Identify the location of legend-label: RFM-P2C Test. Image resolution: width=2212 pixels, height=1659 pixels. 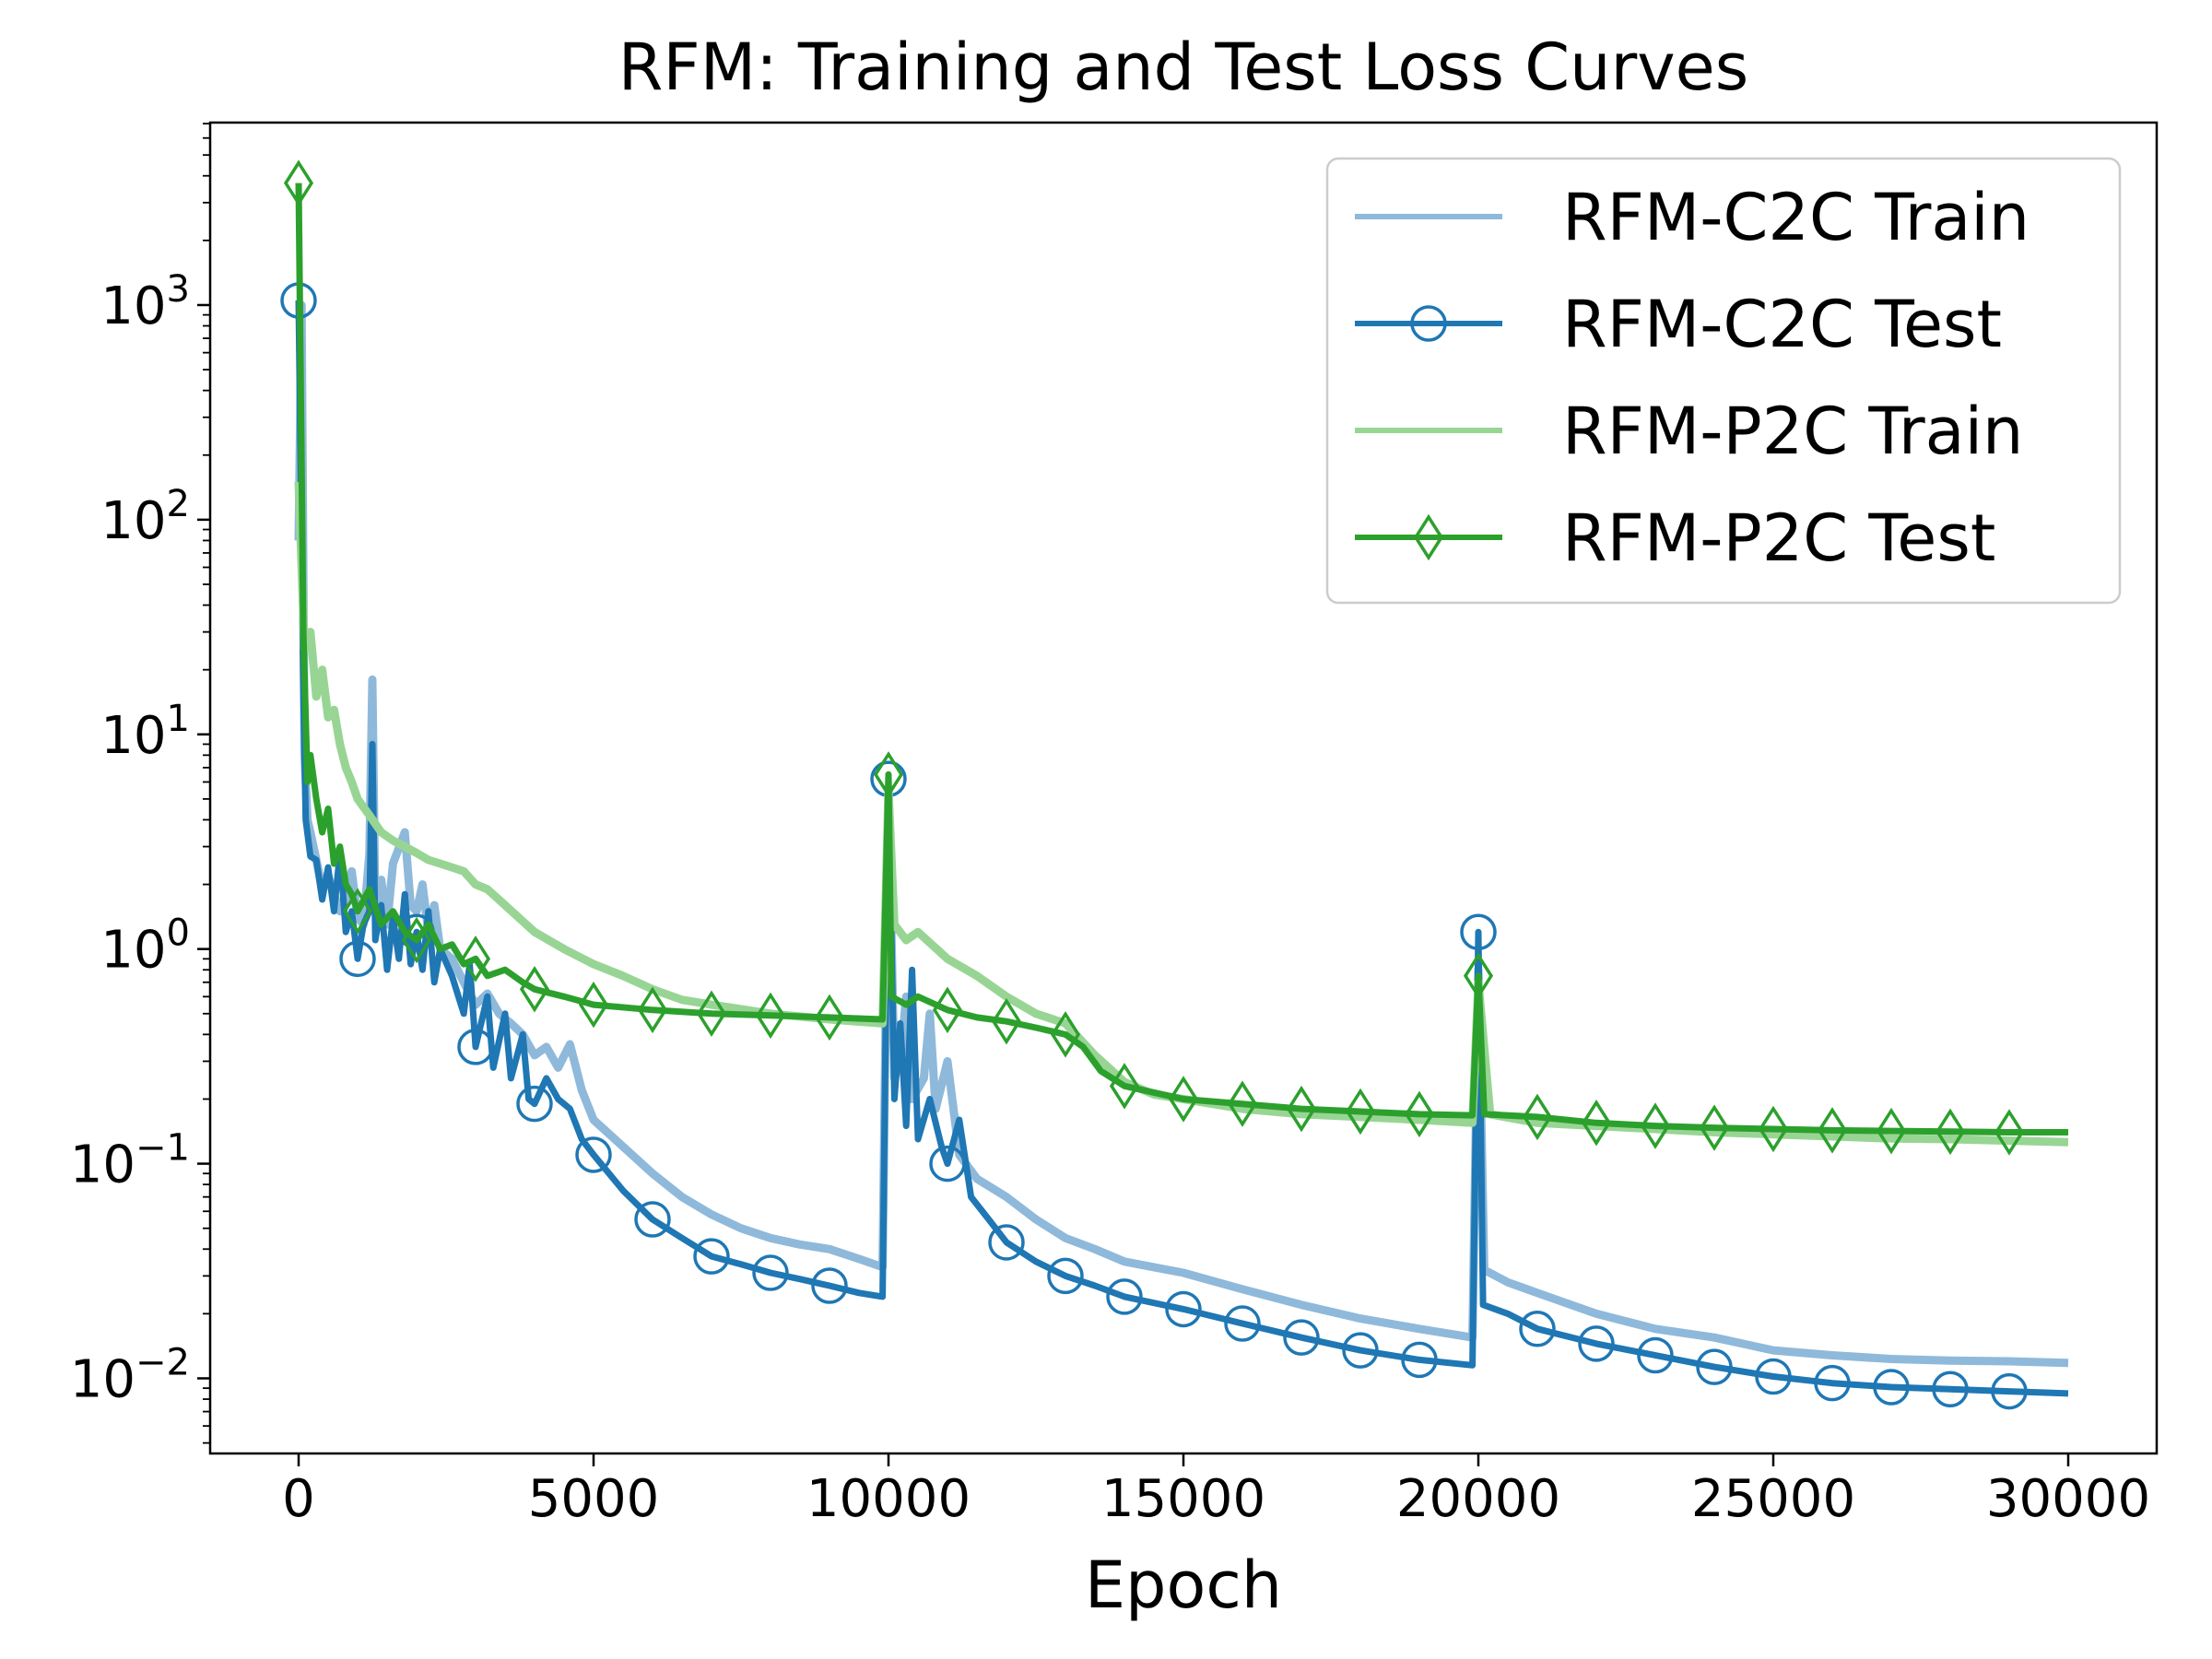
(1778, 538).